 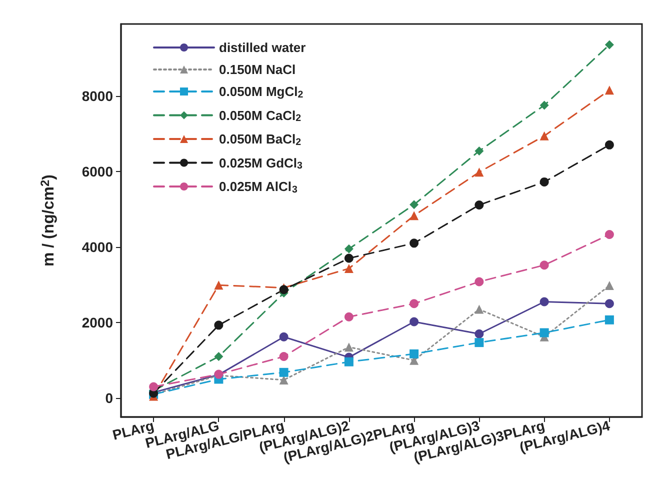 What do you see at coordinates (262, 47) in the screenshot?
I see `legend-label: distilled water` at bounding box center [262, 47].